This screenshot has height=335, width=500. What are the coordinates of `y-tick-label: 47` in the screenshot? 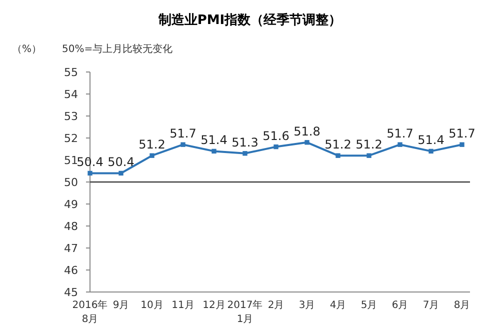 It's located at (71, 248).